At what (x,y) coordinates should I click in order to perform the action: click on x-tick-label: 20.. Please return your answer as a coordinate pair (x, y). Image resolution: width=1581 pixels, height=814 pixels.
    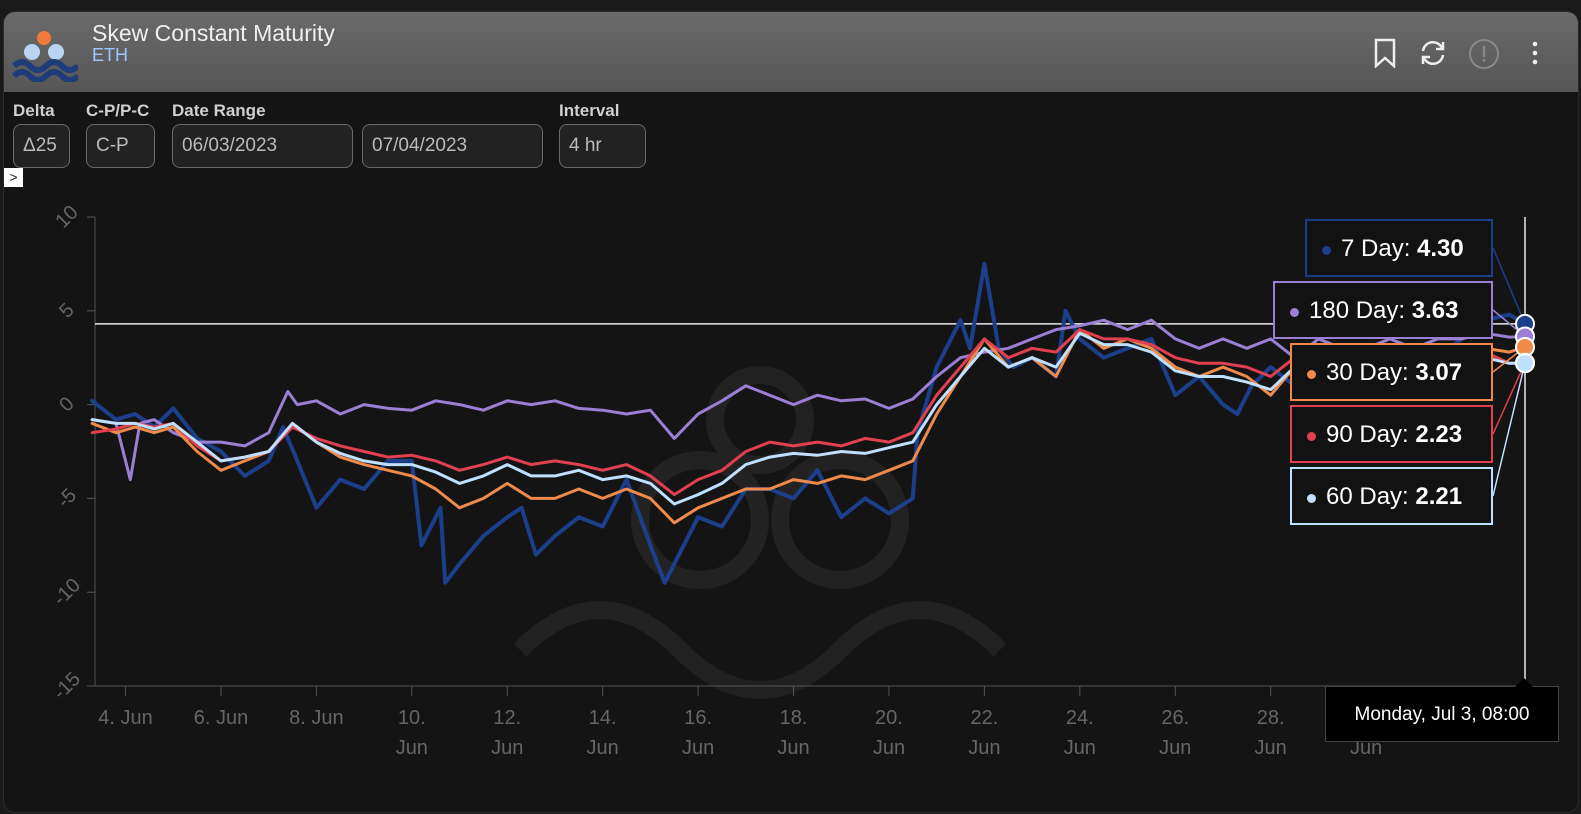
    Looking at the image, I should click on (889, 718).